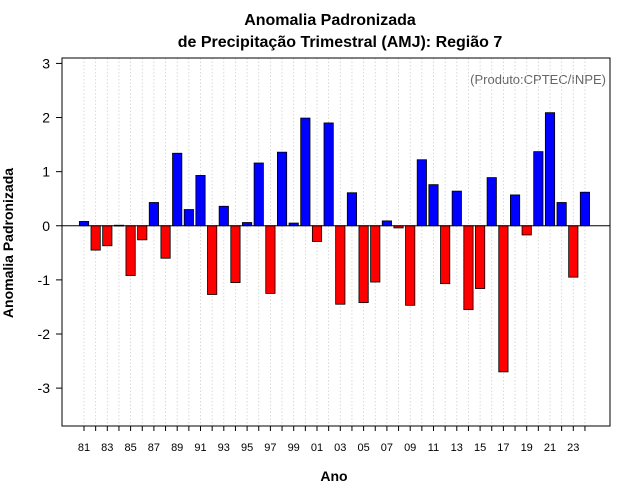  What do you see at coordinates (503, 448) in the screenshot?
I see `x-tick-label: 17` at bounding box center [503, 448].